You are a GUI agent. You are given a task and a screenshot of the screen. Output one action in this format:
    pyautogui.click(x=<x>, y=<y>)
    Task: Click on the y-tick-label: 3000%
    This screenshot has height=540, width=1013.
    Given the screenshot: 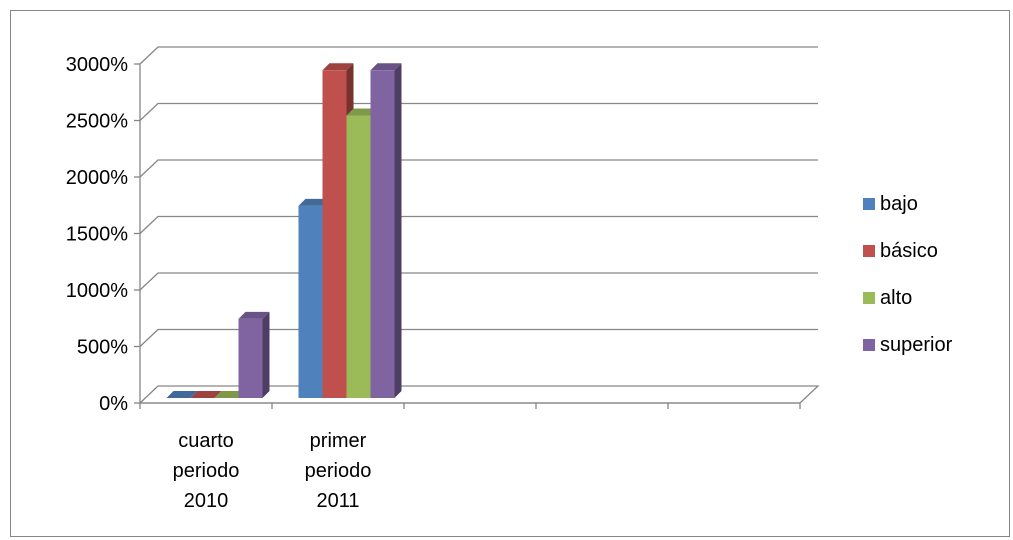 What is the action you would take?
    pyautogui.click(x=97, y=65)
    